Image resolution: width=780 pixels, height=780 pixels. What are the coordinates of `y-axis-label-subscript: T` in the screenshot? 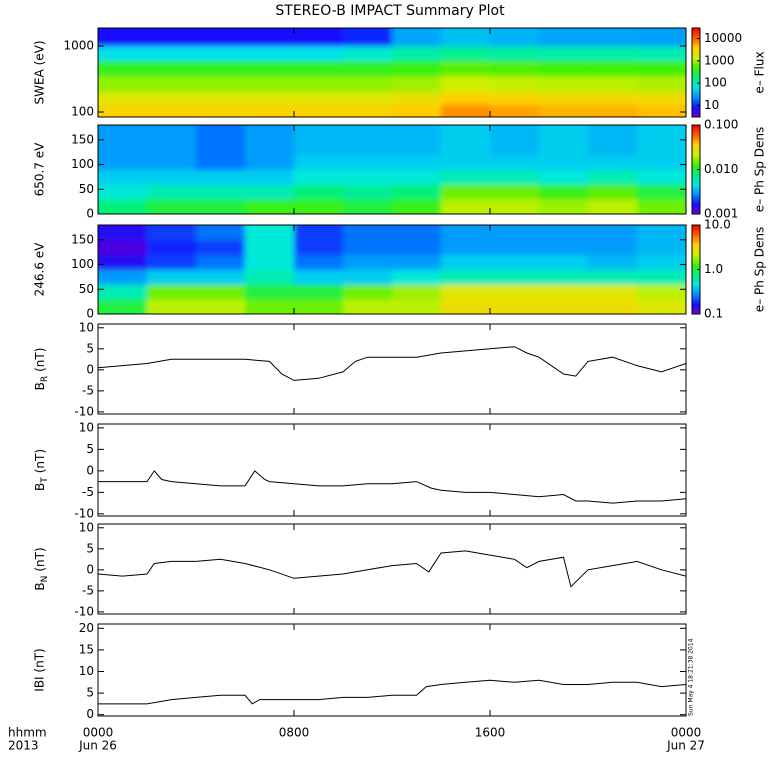 It's located at (45, 480).